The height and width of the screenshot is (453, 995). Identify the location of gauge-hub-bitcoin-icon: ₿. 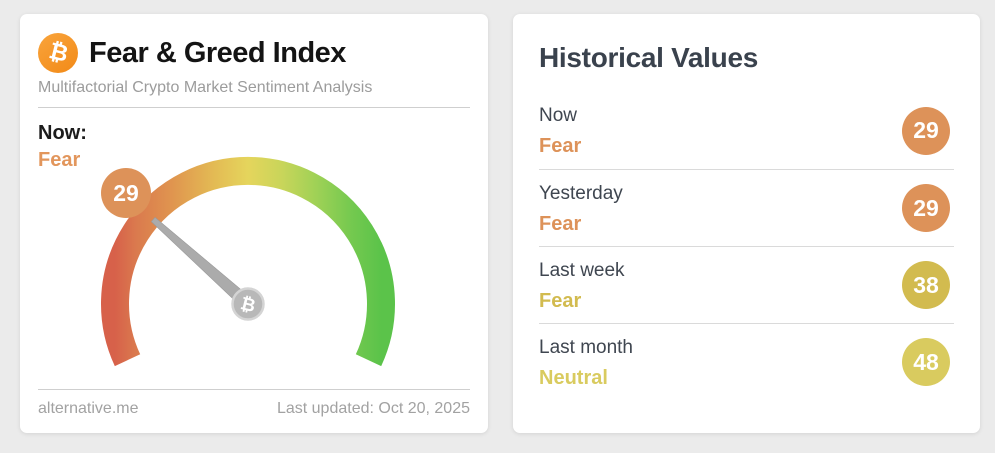
(247, 305).